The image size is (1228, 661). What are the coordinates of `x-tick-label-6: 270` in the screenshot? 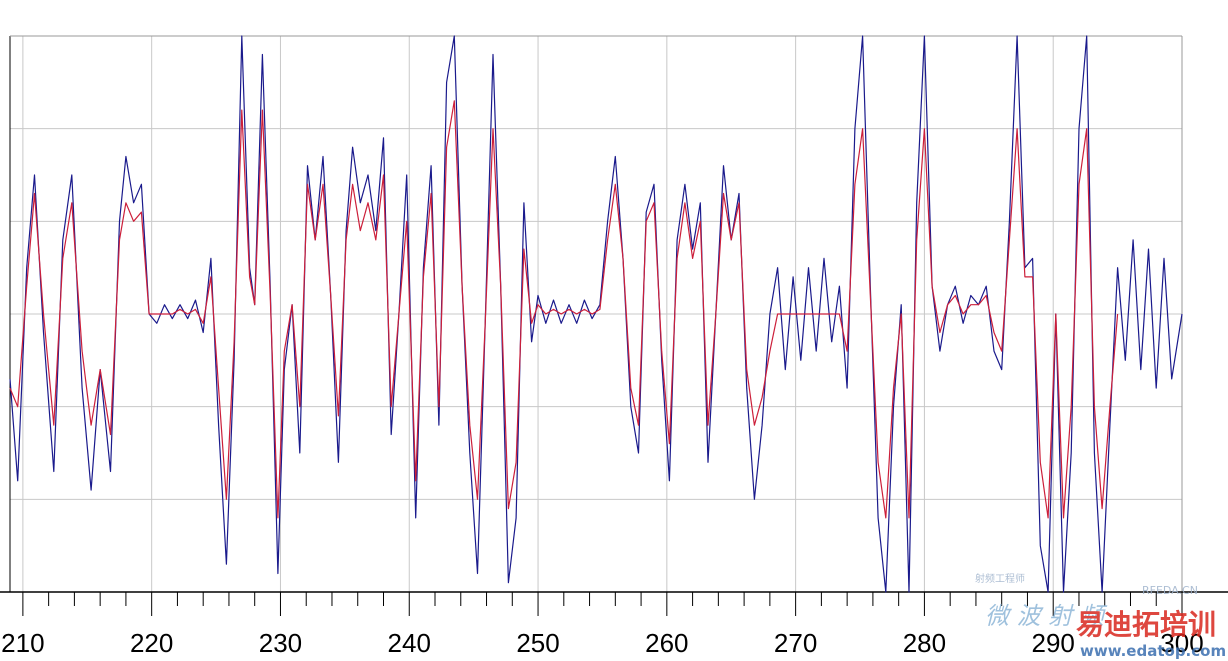 It's located at (795, 643).